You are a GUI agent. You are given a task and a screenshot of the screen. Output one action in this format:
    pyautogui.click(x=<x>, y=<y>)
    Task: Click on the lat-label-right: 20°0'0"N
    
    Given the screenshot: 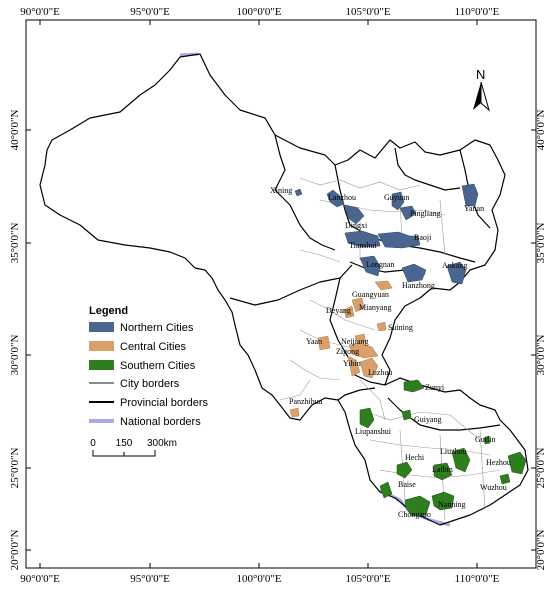 What is the action you would take?
    pyautogui.click(x=541, y=550)
    